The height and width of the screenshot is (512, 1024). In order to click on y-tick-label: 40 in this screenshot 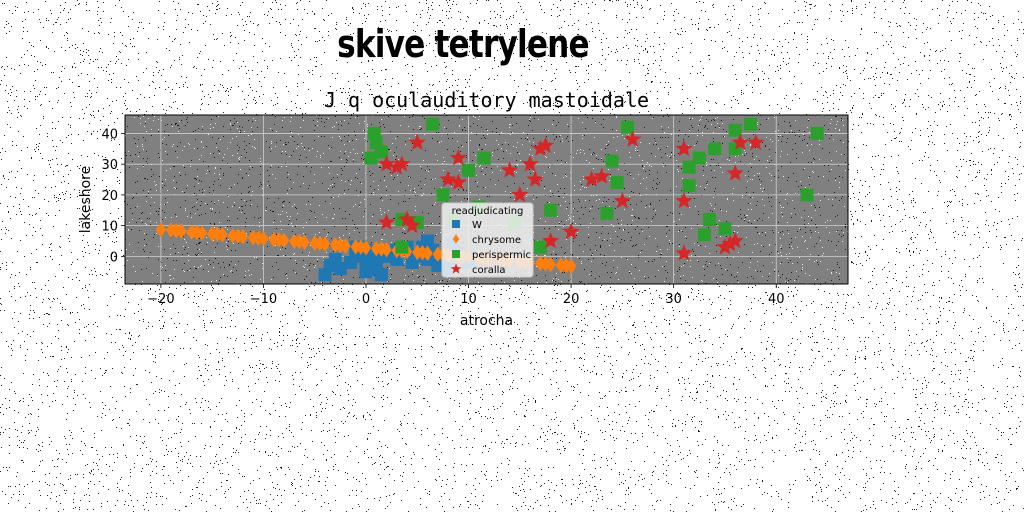, I will do `click(109, 134)`.